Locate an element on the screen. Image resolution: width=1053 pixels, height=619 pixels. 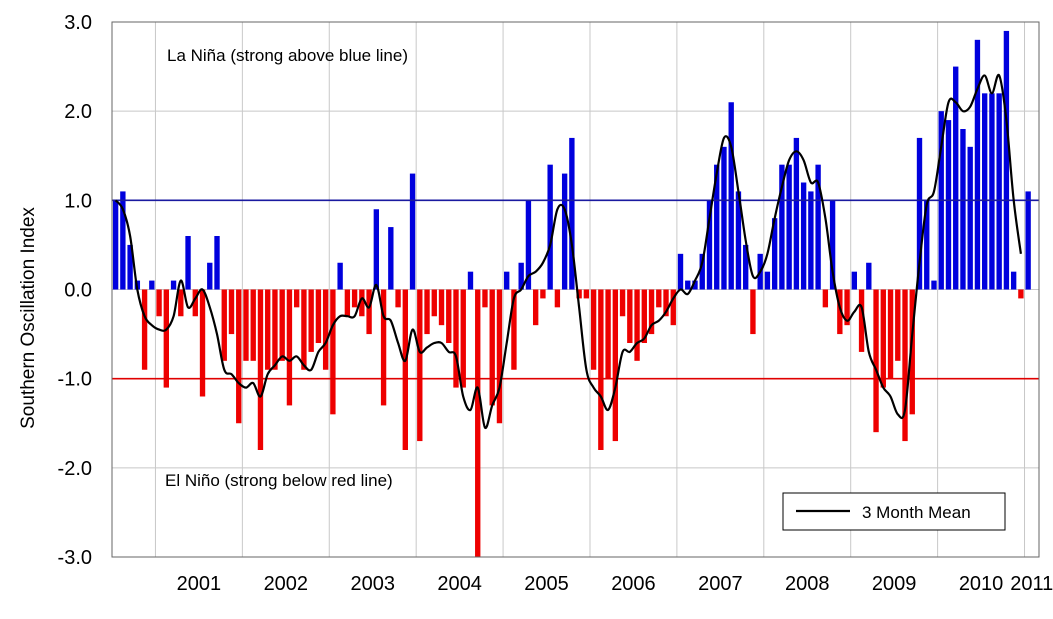
x-tick-label: 2006 is located at coordinates (633, 584).